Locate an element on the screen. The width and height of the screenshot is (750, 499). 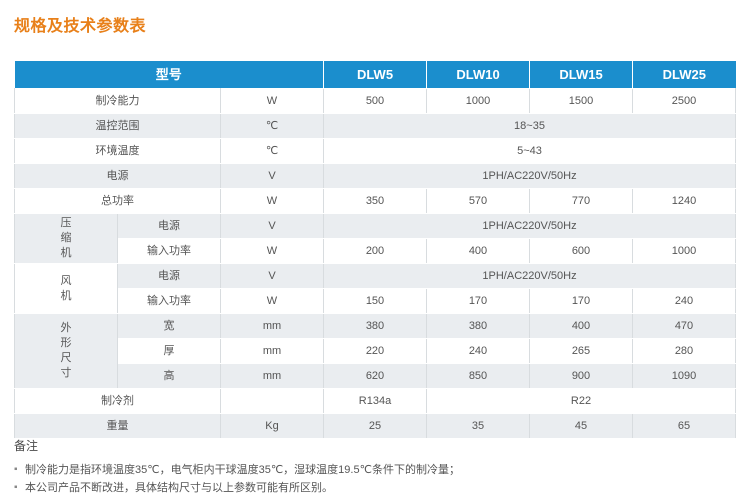
row-value: 65 is located at coordinates (684, 426).